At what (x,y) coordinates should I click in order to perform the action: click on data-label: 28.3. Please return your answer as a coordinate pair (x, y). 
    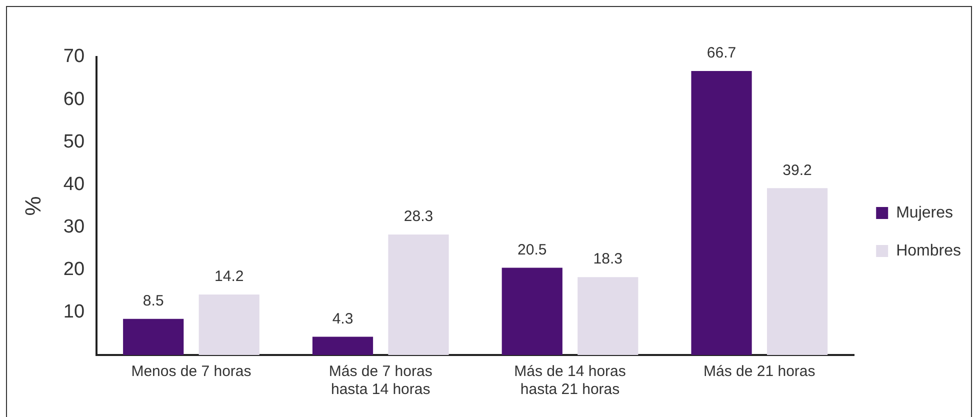
    Looking at the image, I should click on (419, 217).